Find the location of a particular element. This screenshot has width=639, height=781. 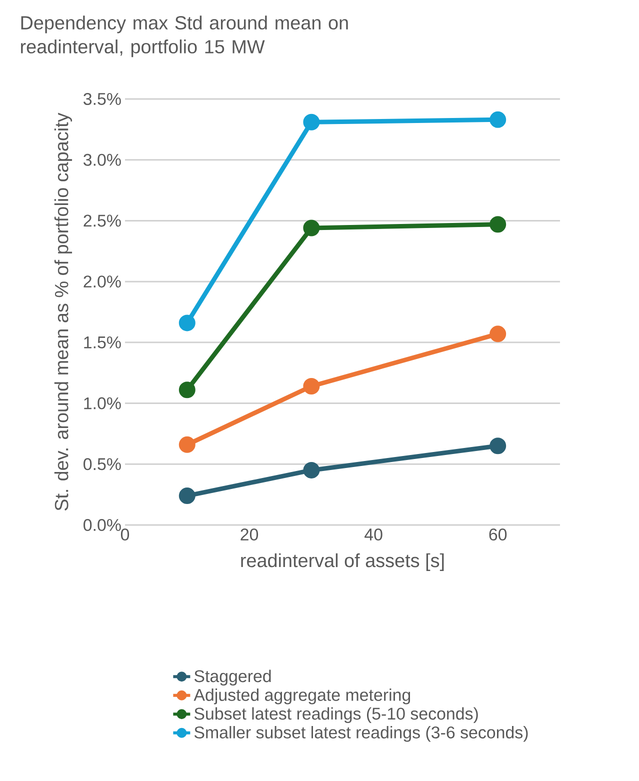

y-tick-label: 0.5% is located at coordinates (102, 464).